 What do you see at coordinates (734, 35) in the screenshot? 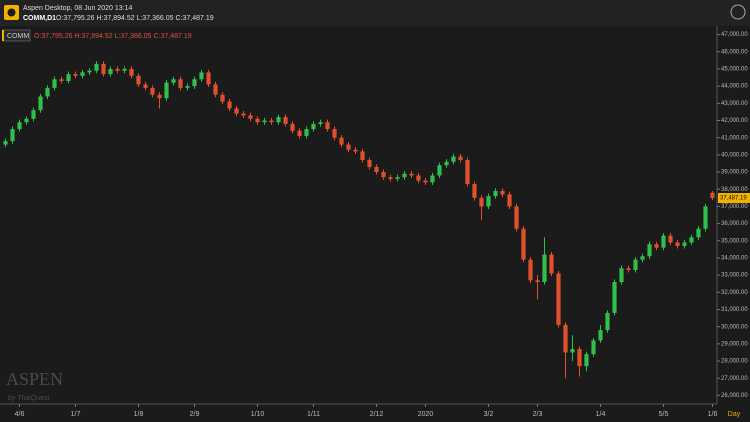
I see `y-tick-label: 47,000.00` at bounding box center [734, 35].